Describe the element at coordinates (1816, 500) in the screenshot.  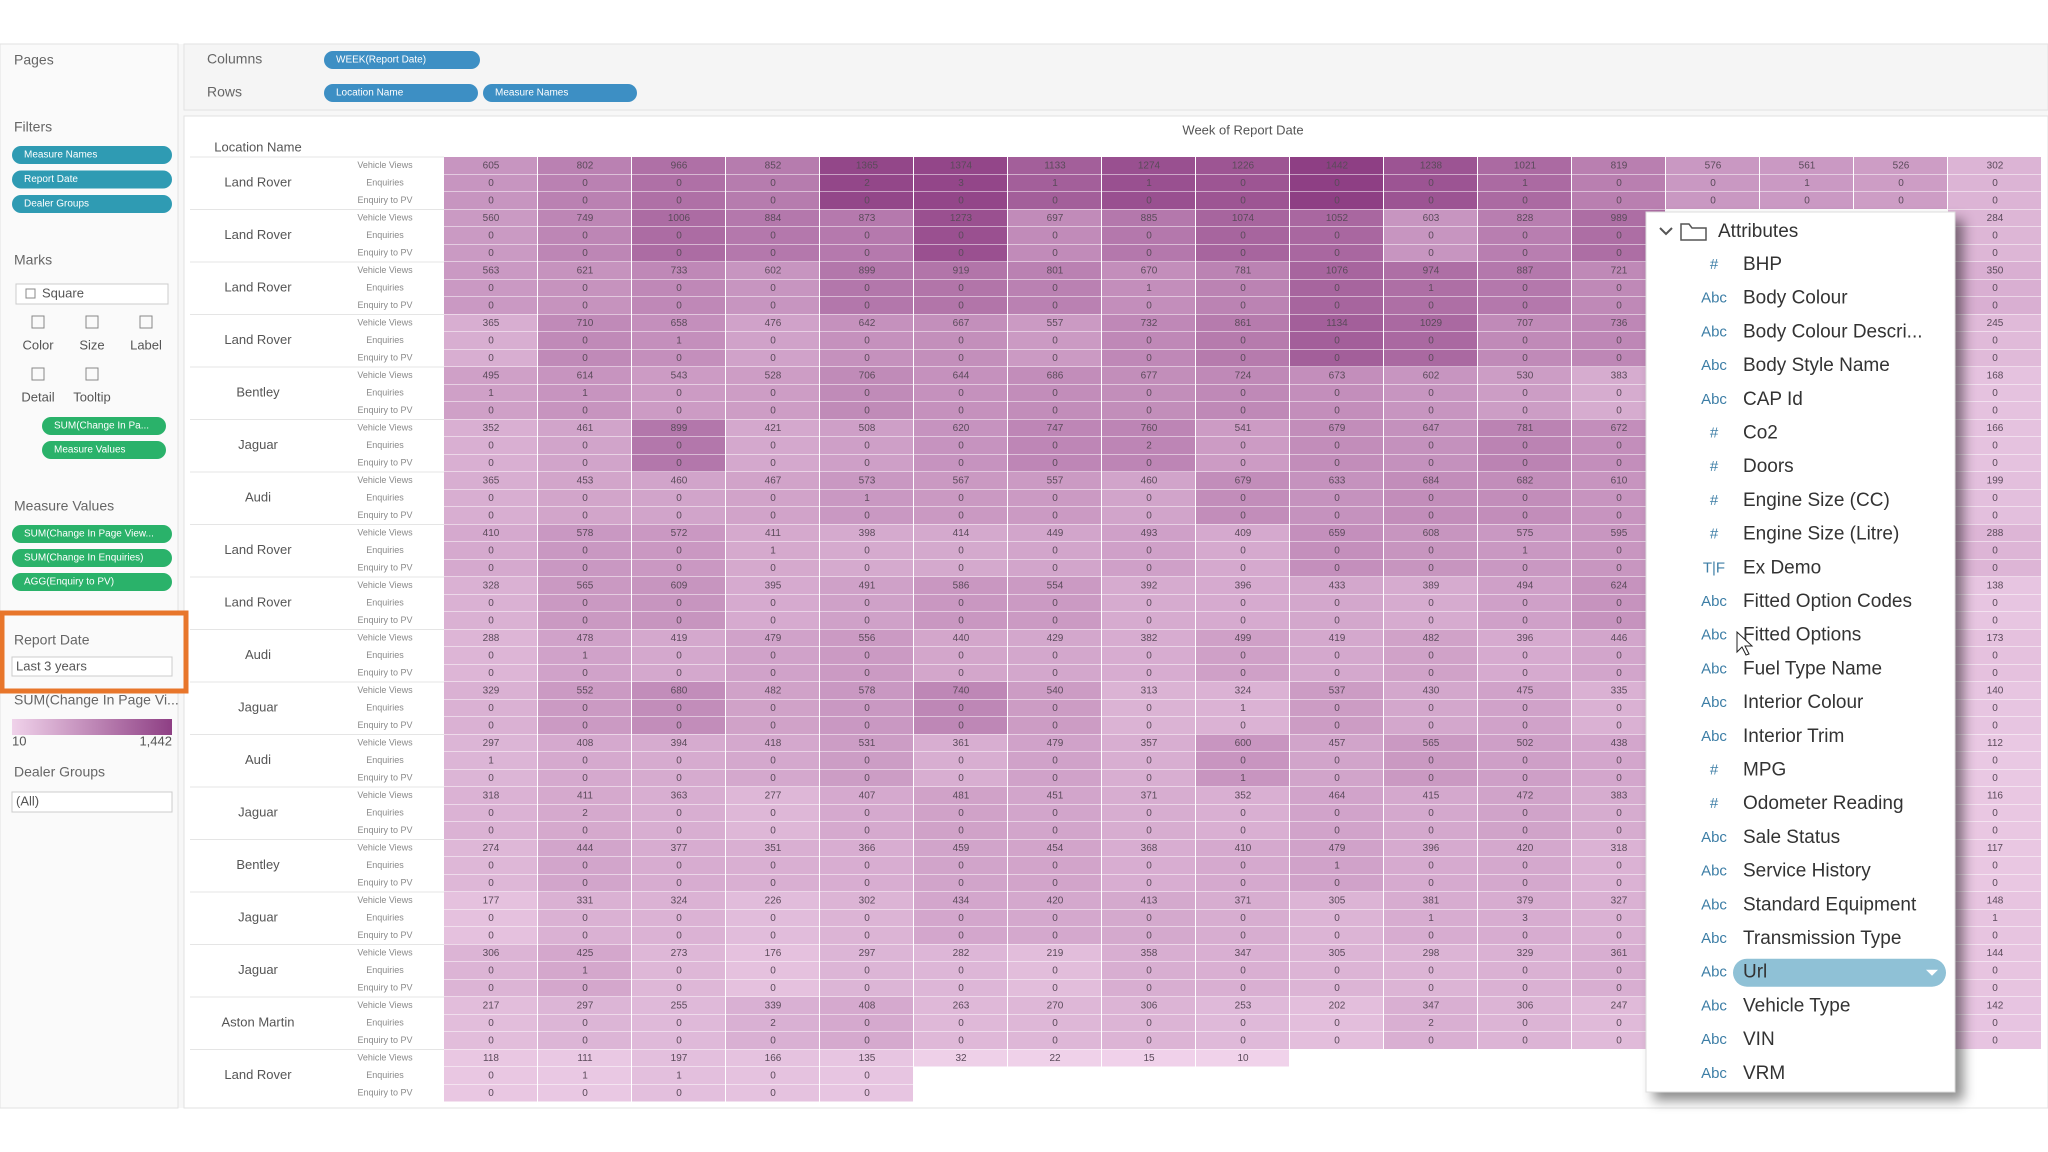
I see `field-name: Engine Size (CC)` at that location.